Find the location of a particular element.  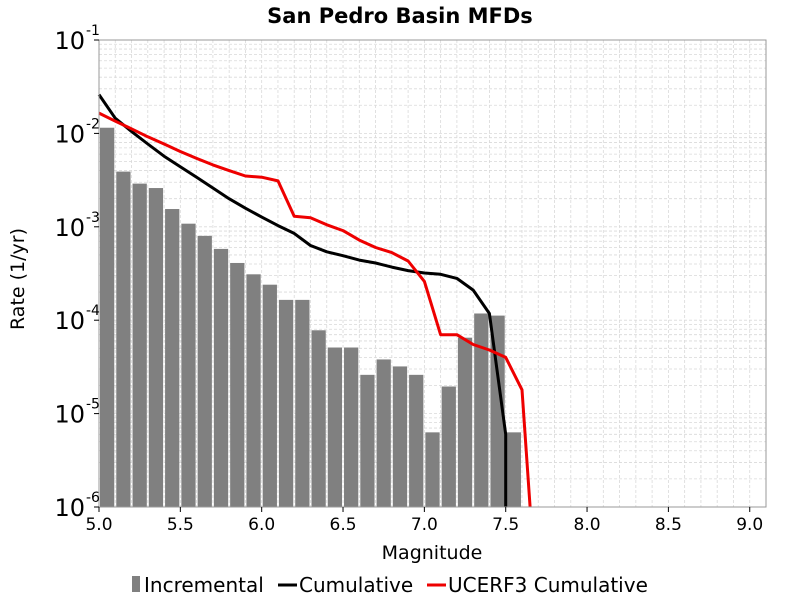

x-tick-label: 6.0 is located at coordinates (261, 525).